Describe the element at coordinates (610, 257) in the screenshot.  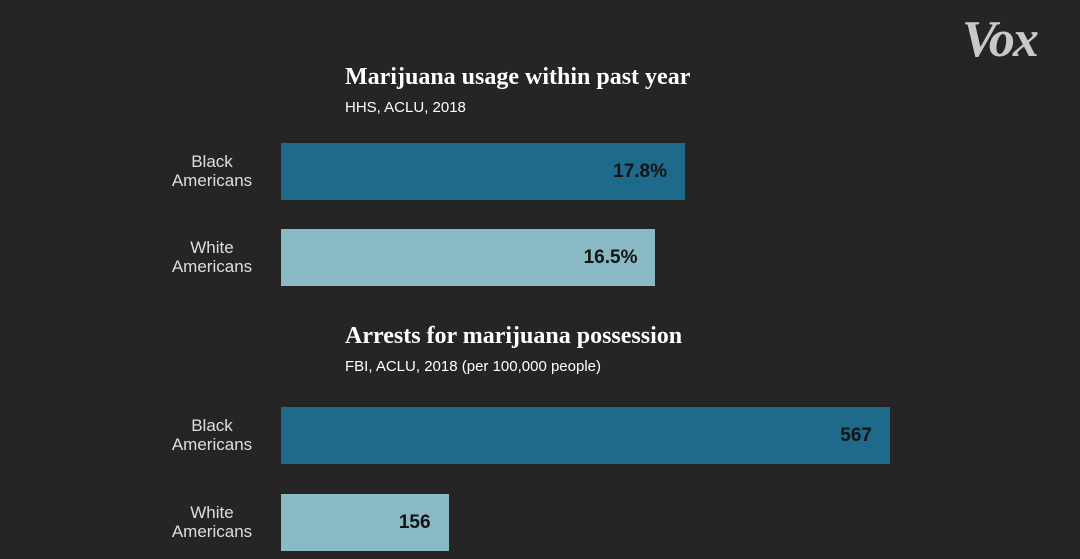
I see `data-label: 16.5%` at that location.